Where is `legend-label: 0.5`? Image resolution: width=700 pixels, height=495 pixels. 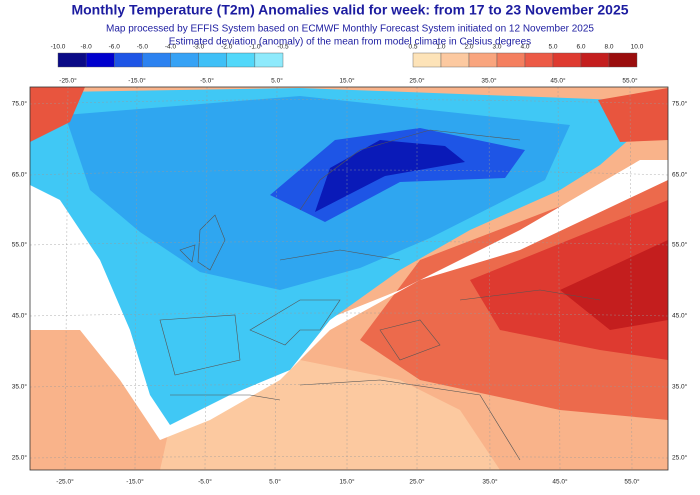 legend-label: 0.5 is located at coordinates (412, 47).